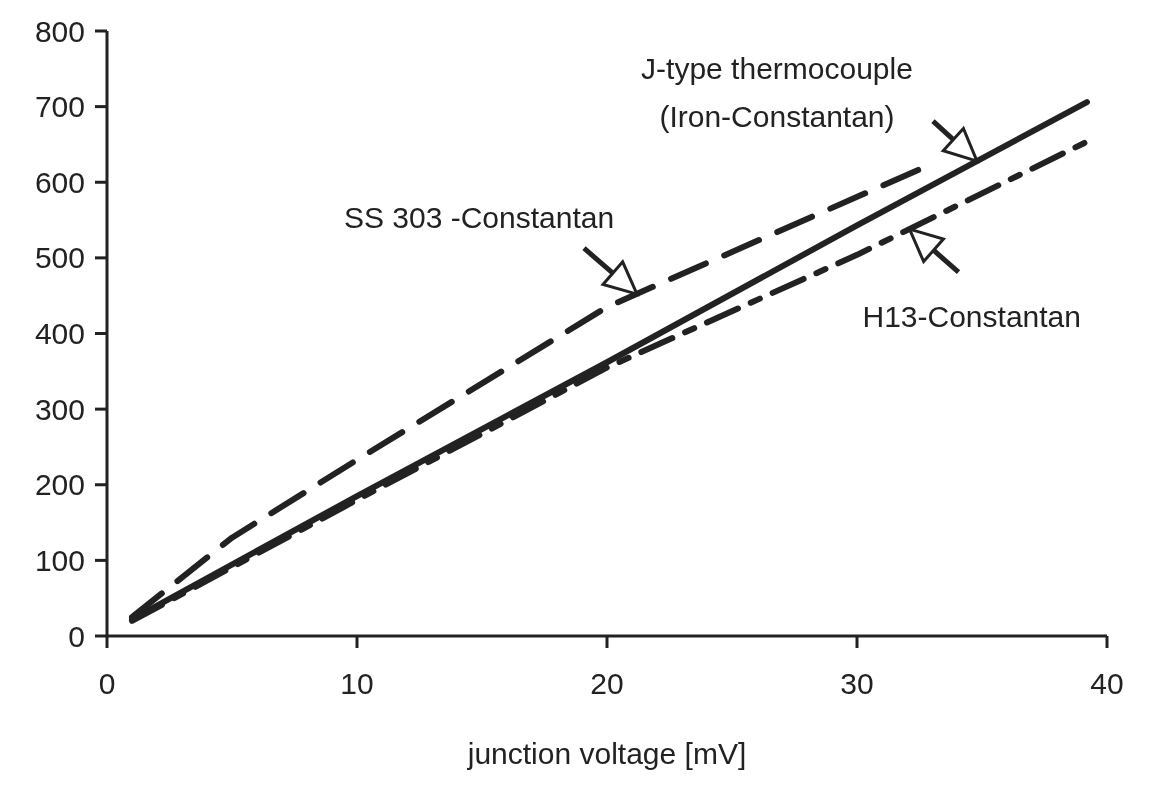 This screenshot has height=786, width=1152. Describe the element at coordinates (606, 753) in the screenshot. I see `x-axis-title: junction voltage [mV]` at that location.